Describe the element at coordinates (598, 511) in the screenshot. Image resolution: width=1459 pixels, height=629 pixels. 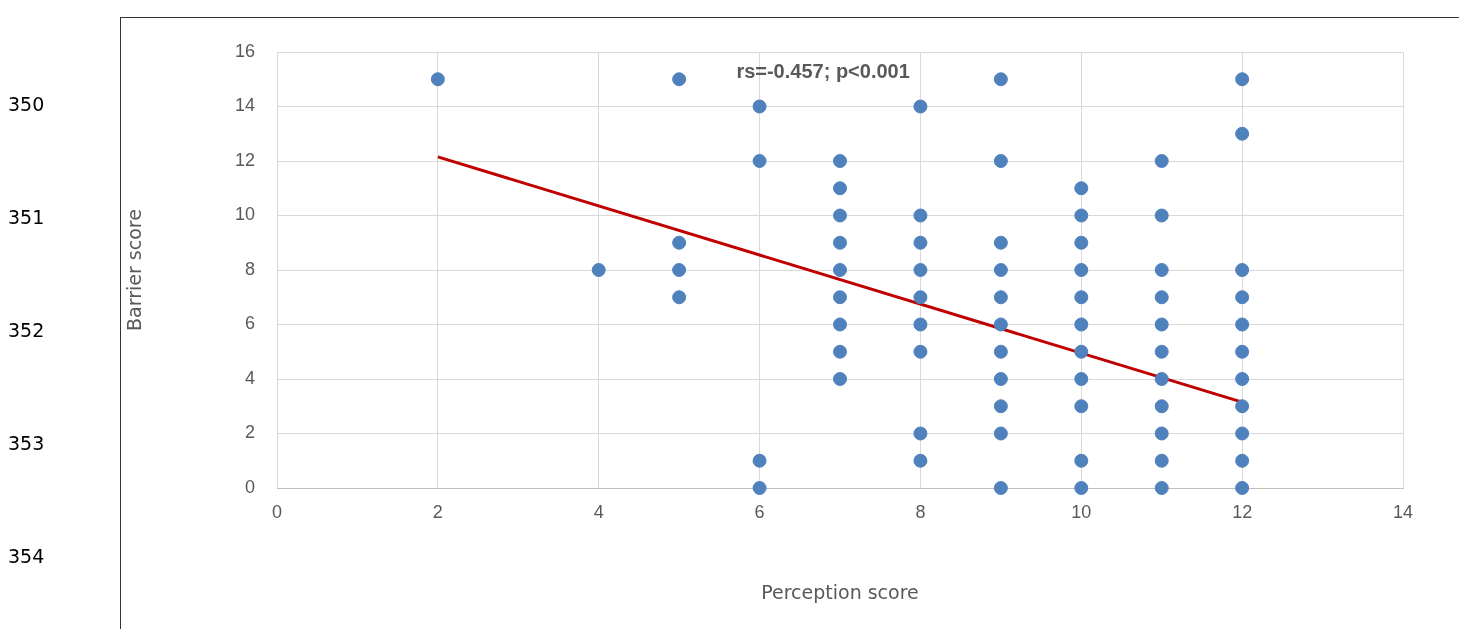
I see `x-tick-label: 4` at that location.